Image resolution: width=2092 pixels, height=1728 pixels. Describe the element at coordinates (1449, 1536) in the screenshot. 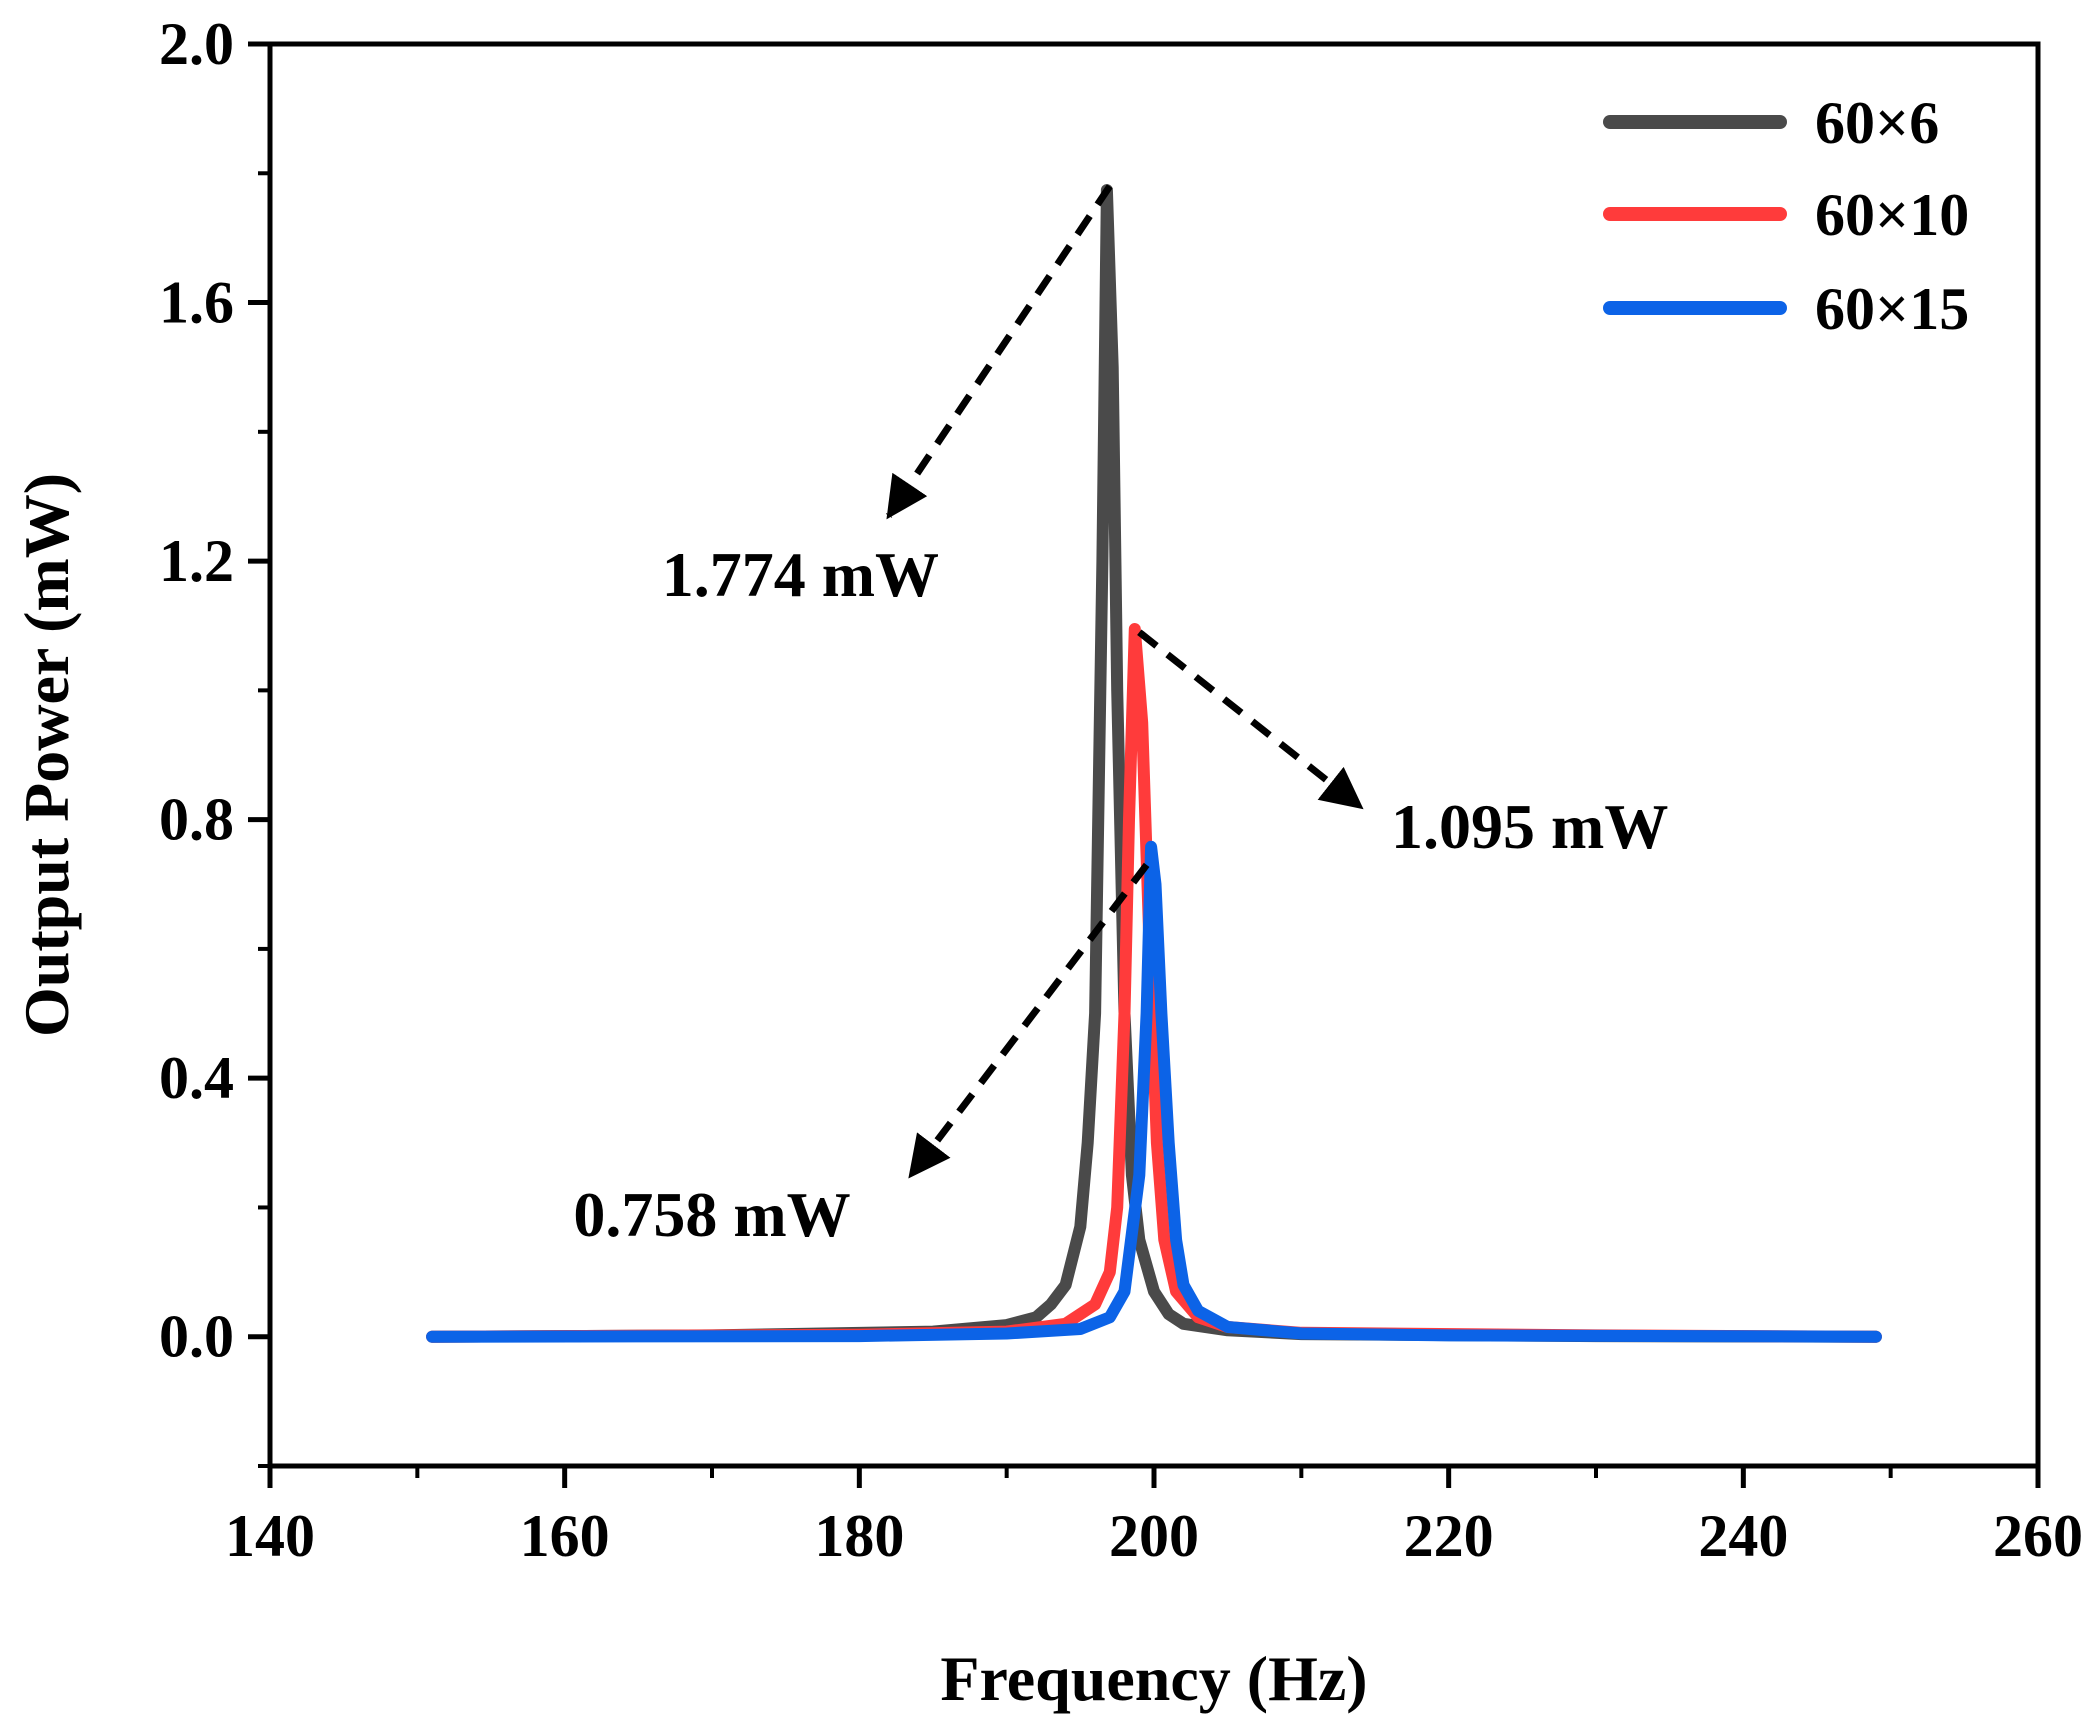

I see `x-tick-label: 220` at that location.